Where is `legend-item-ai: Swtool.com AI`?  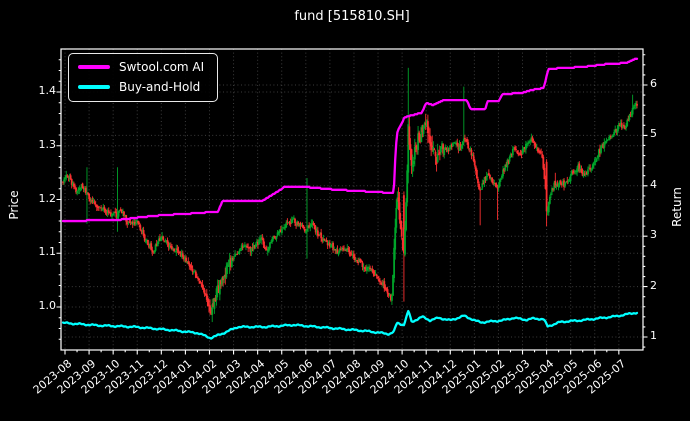
legend-item-ai: Swtool.com AI is located at coordinates (142, 67).